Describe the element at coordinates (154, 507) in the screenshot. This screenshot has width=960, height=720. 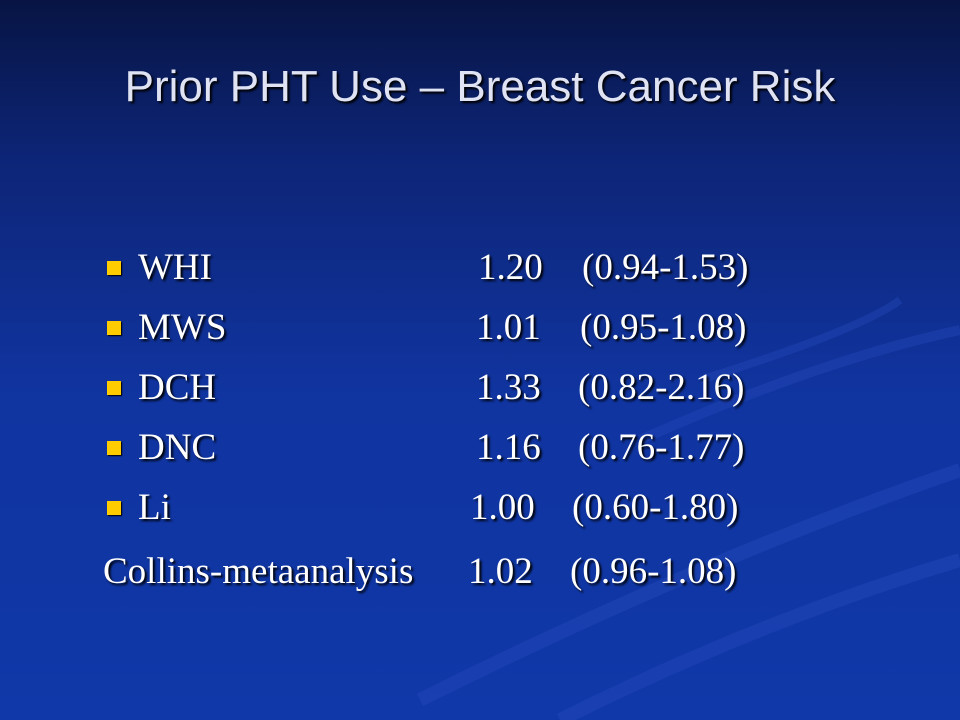
I see `item-label: Li` at that location.